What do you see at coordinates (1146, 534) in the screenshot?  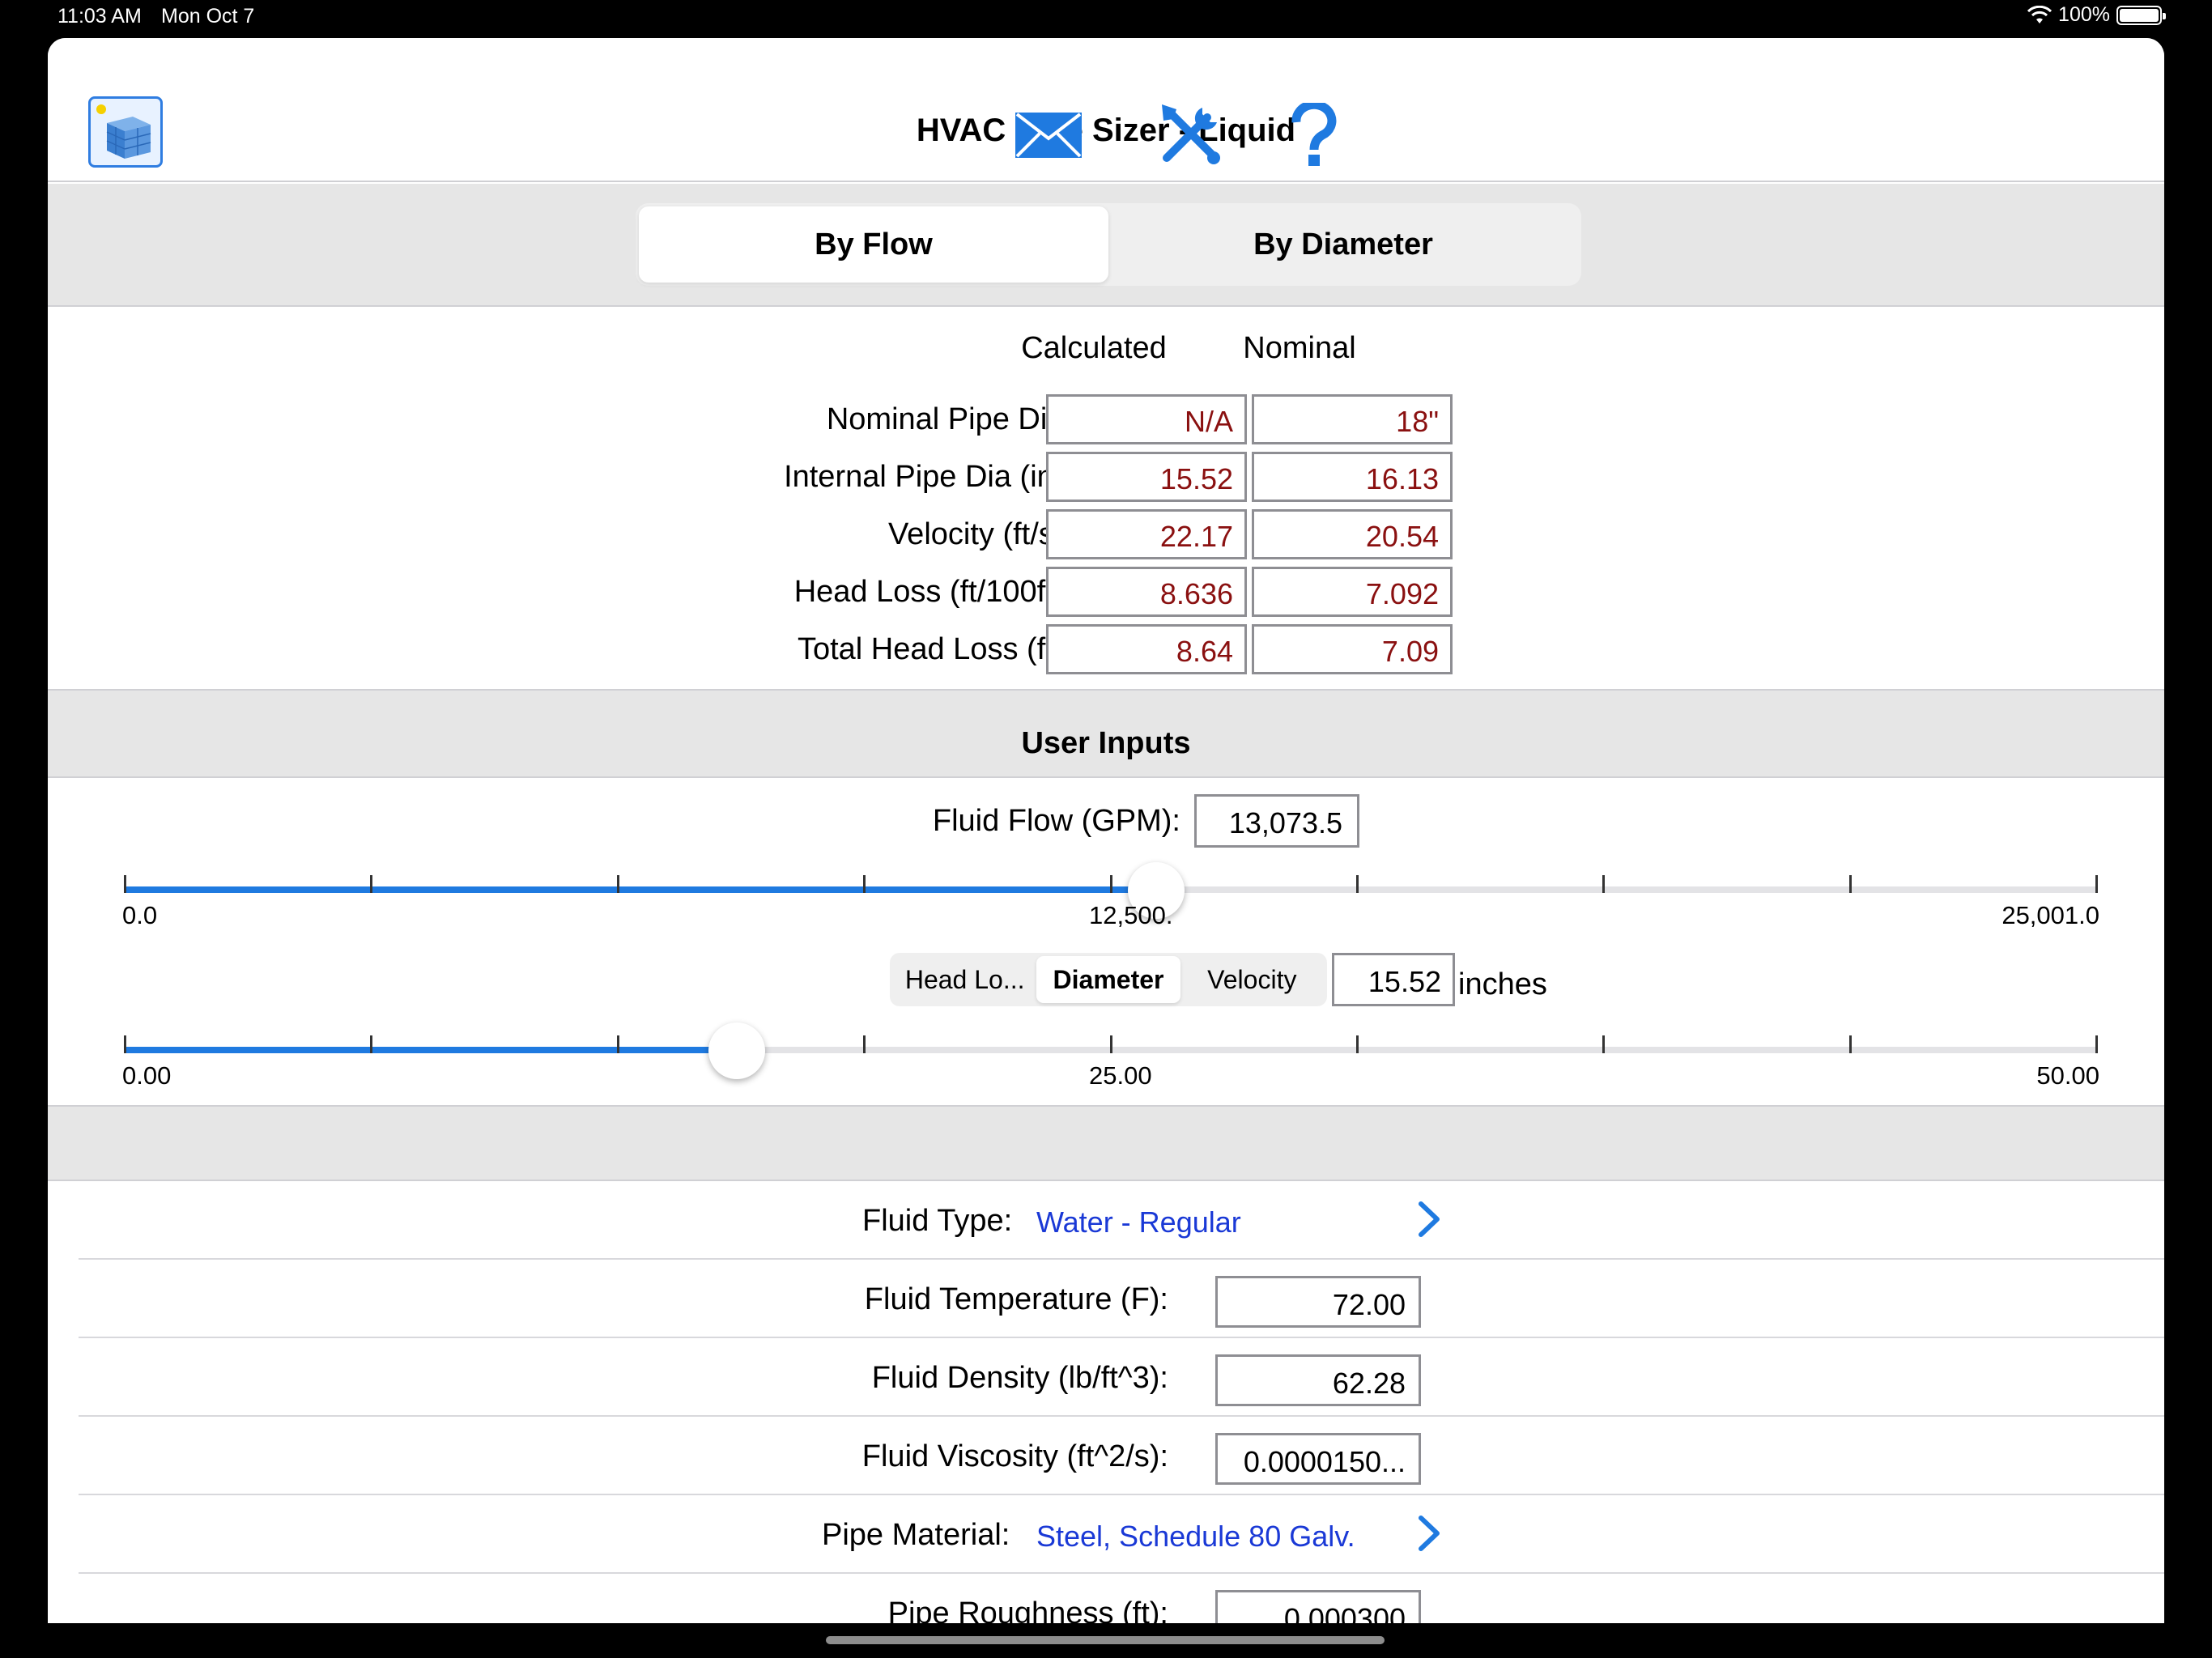 I see `calculated-value: 22.17` at bounding box center [1146, 534].